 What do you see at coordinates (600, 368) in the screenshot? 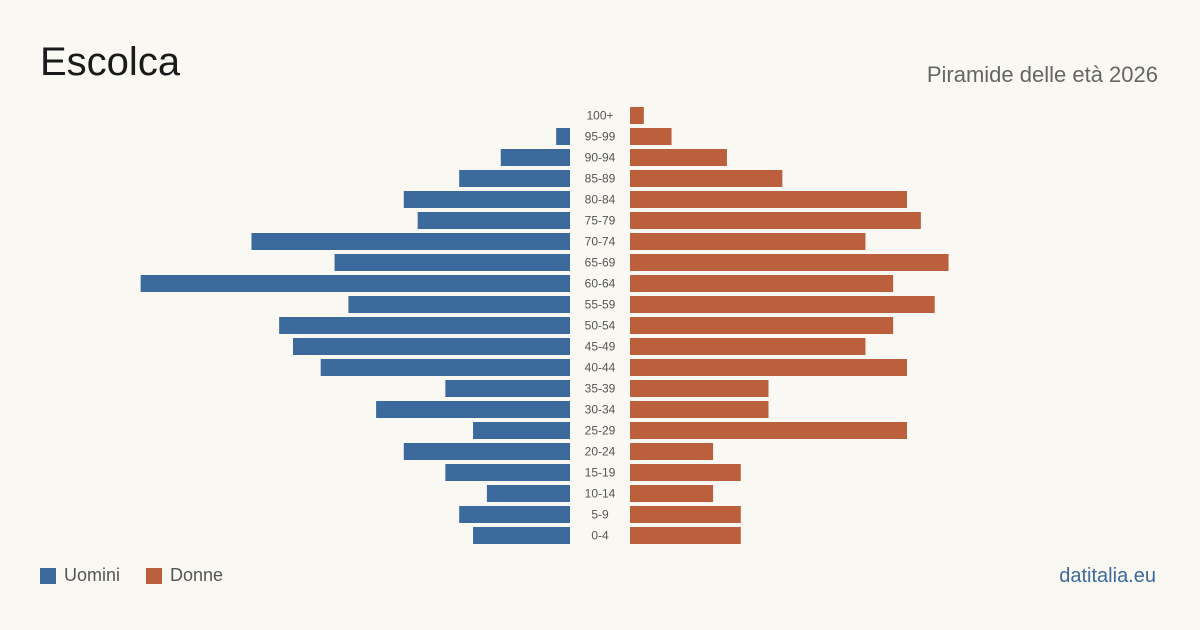
I see `age-label-40-44: 40-44` at bounding box center [600, 368].